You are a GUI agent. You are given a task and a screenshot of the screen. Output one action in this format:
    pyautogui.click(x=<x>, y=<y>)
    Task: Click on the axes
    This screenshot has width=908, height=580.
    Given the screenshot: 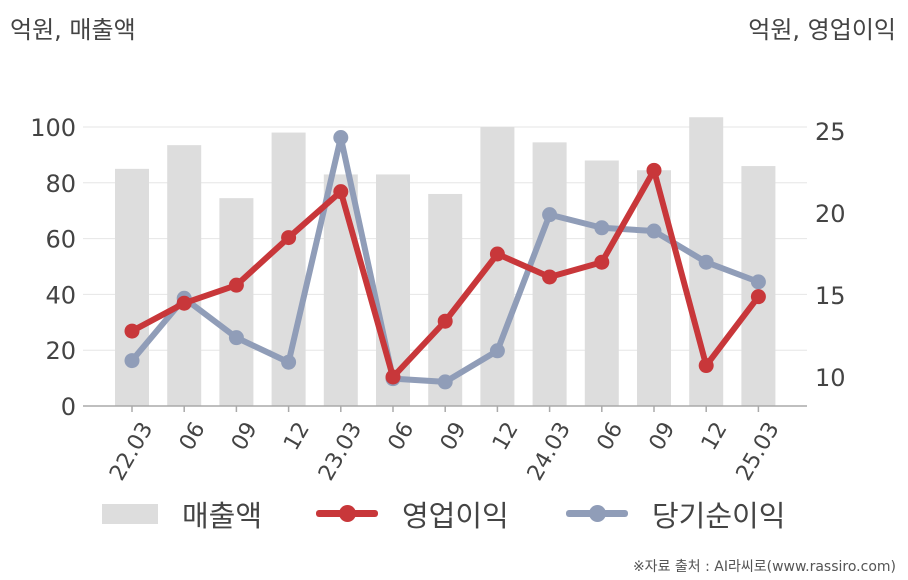 What is the action you would take?
    pyautogui.click(x=445, y=408)
    